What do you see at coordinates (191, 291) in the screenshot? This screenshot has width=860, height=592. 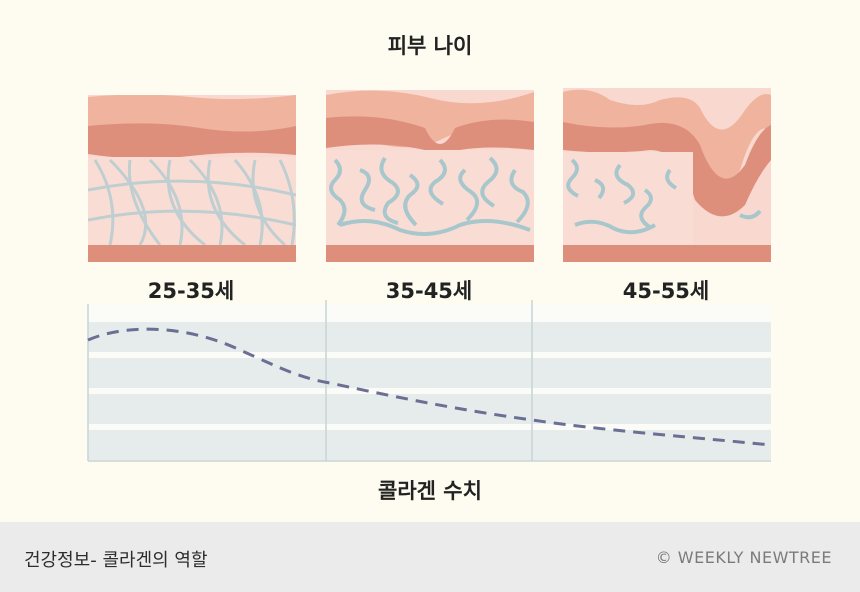 I see `age-label-1: 25-35세` at bounding box center [191, 291].